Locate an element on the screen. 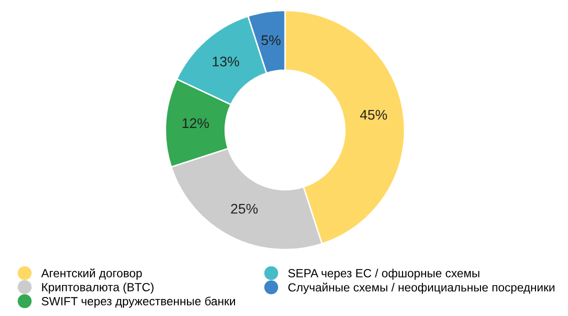  legend-label: Случайные схемы / неофициальные посредники is located at coordinates (421, 288).